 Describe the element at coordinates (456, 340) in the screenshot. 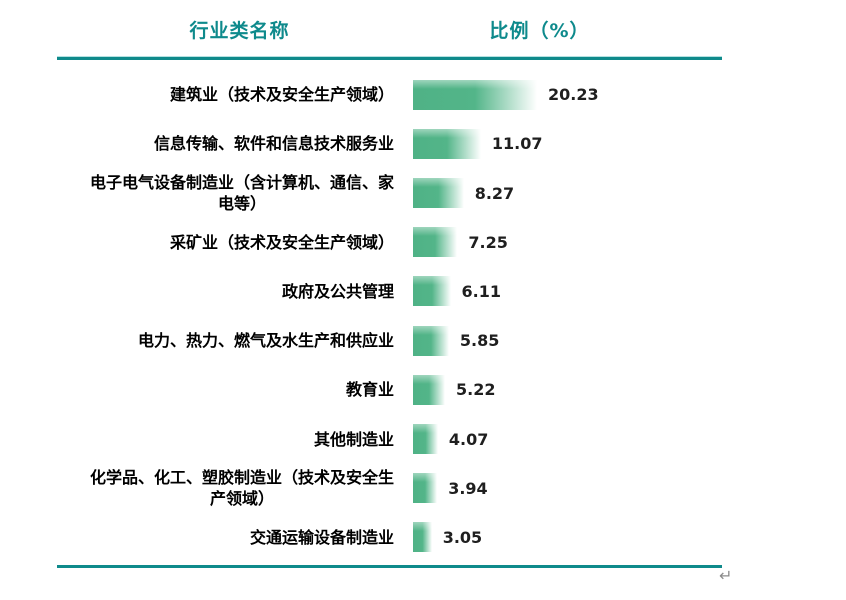

I see `bar-cell: 5.85` at that location.